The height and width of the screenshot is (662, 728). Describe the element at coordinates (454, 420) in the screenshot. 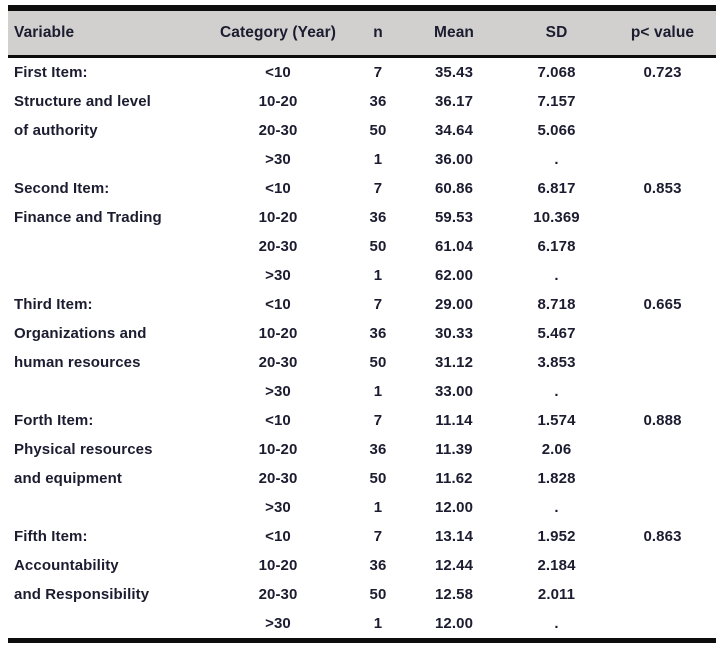

I see `cell-mean: 11.14` at that location.